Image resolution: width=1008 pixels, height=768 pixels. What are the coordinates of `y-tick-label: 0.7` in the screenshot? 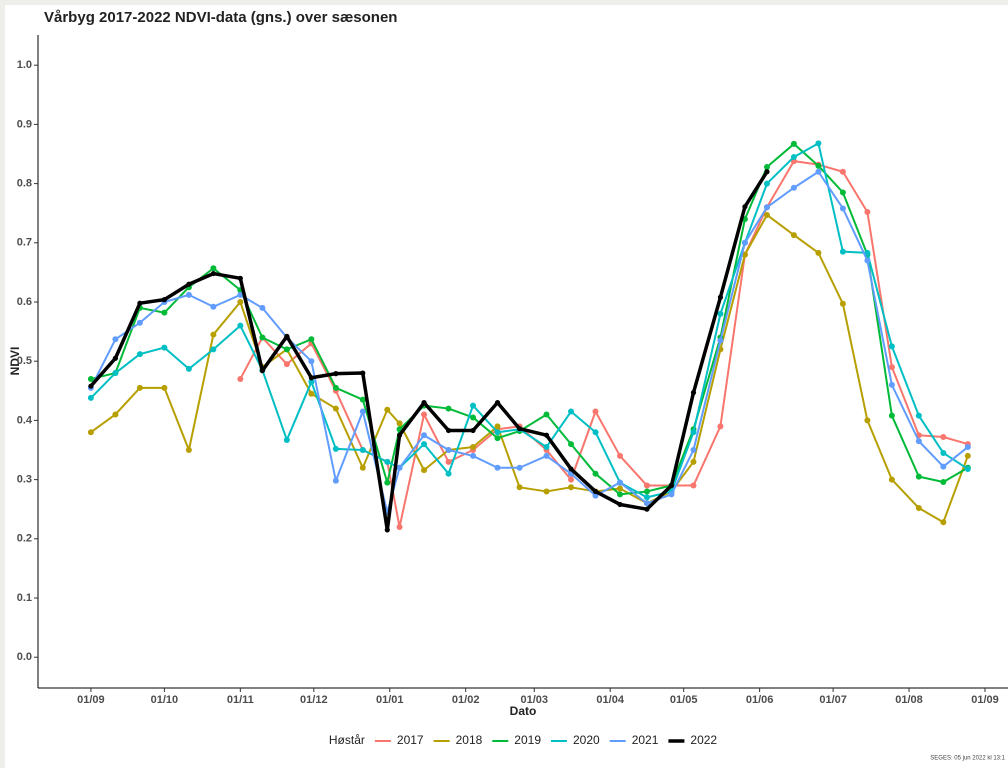 It's located at (24, 243).